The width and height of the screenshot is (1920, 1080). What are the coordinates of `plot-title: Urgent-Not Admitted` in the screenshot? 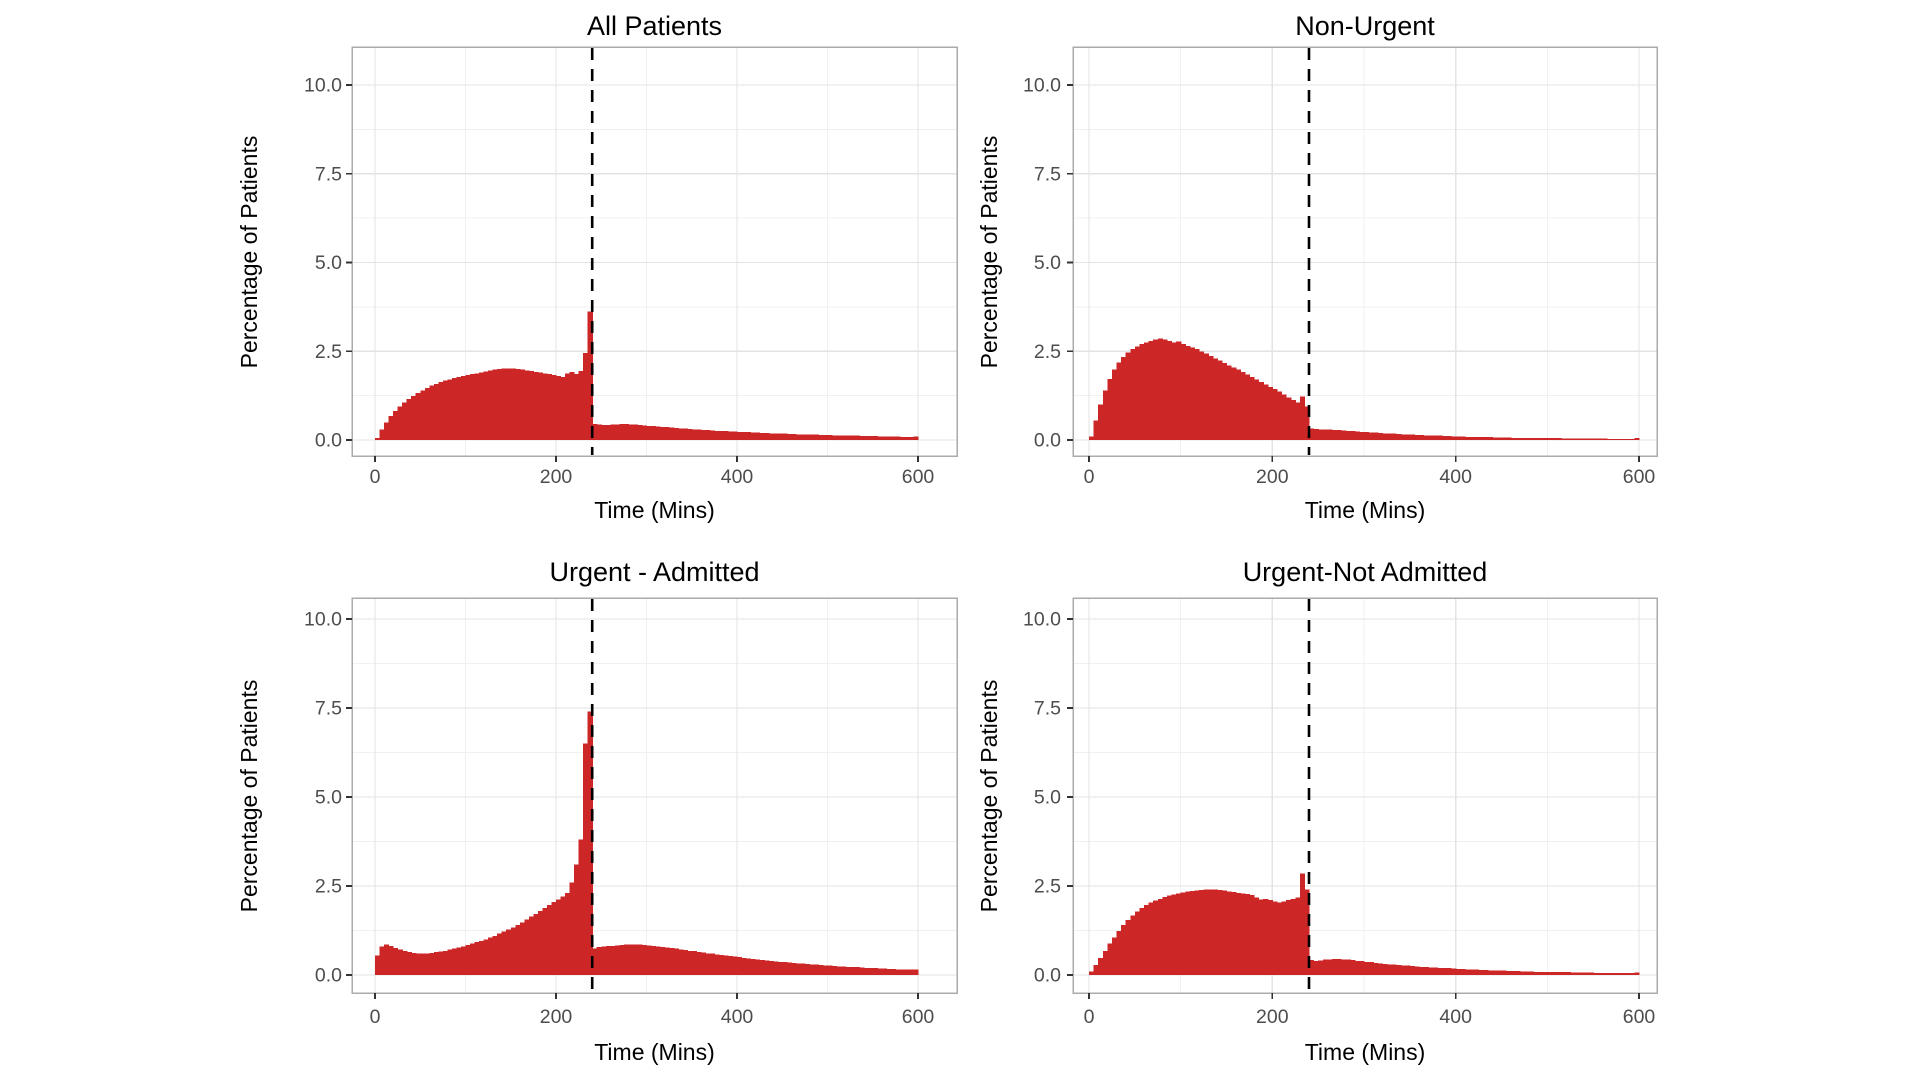 It's located at (1365, 572).